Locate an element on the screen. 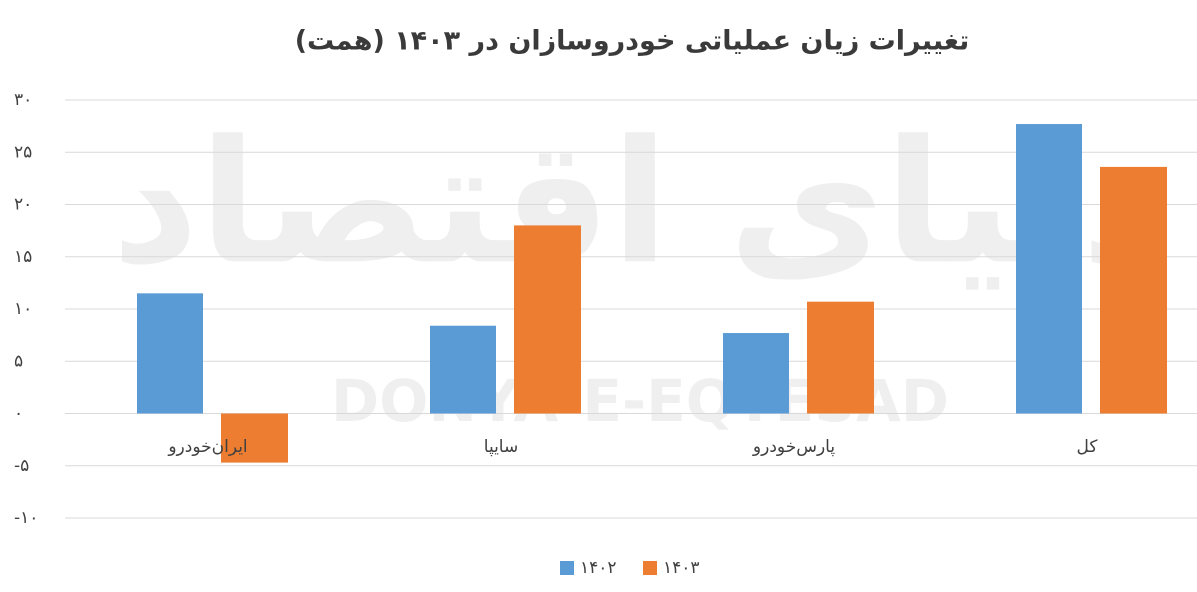 This screenshot has width=1197, height=592. y-tick-label: ۰ is located at coordinates (18, 414).